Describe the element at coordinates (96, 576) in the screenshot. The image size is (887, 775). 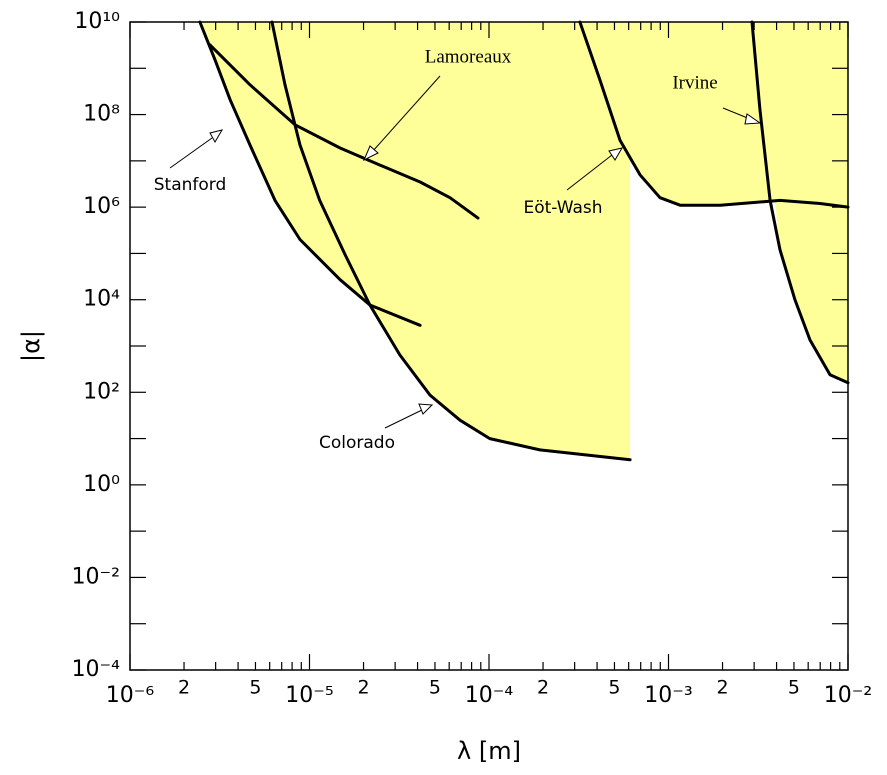
I see `y-tick-label: 10⁻²` at that location.